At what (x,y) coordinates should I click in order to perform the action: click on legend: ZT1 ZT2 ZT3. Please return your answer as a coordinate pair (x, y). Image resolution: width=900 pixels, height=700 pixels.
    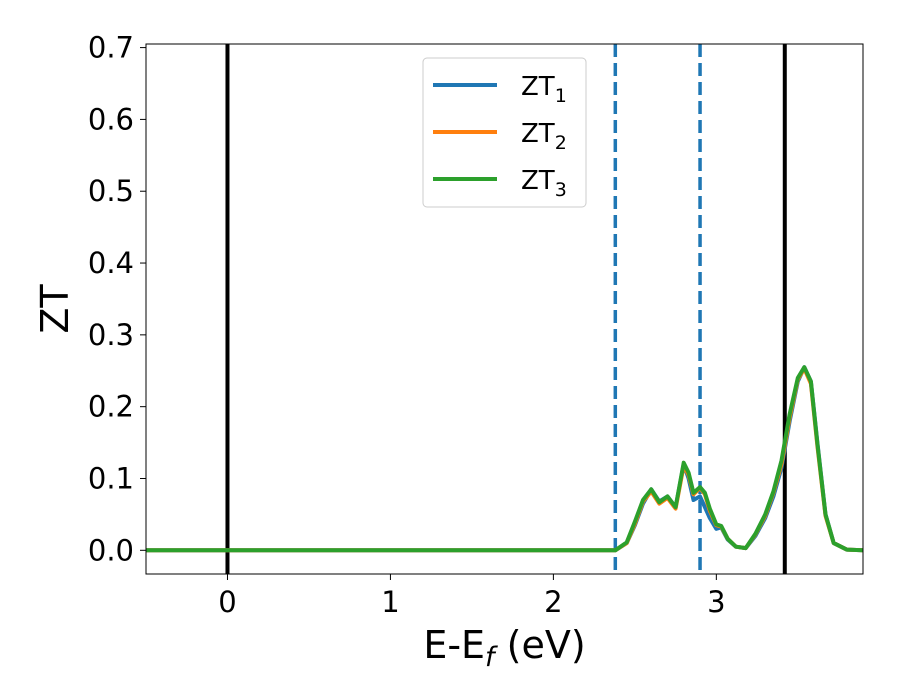
    Looking at the image, I should click on (504, 132).